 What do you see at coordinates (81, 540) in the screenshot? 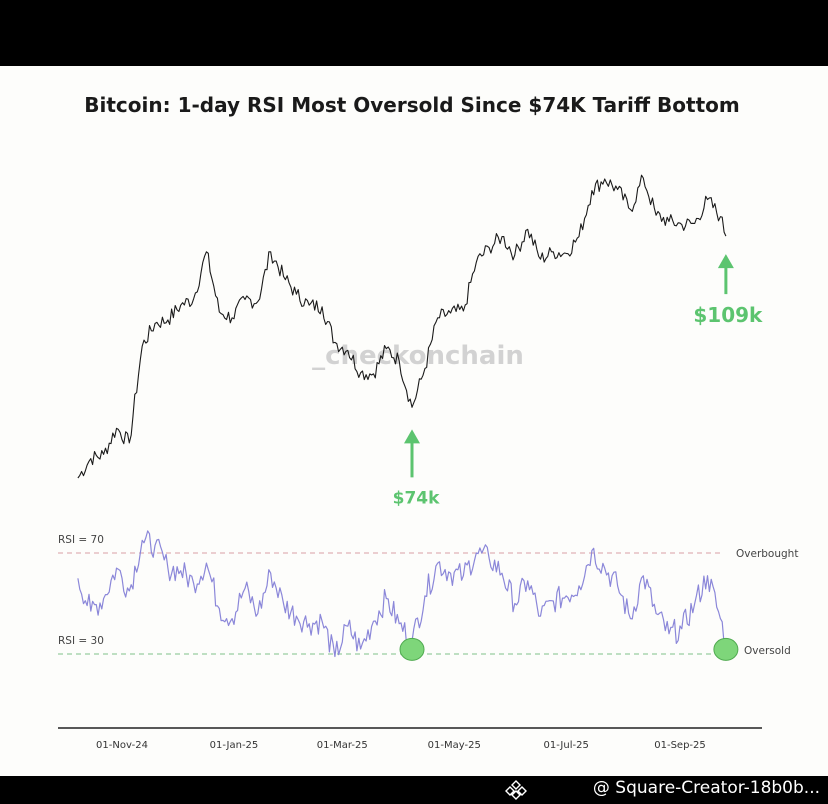
I see `rsi-level-label: RSI = 70` at bounding box center [81, 540].